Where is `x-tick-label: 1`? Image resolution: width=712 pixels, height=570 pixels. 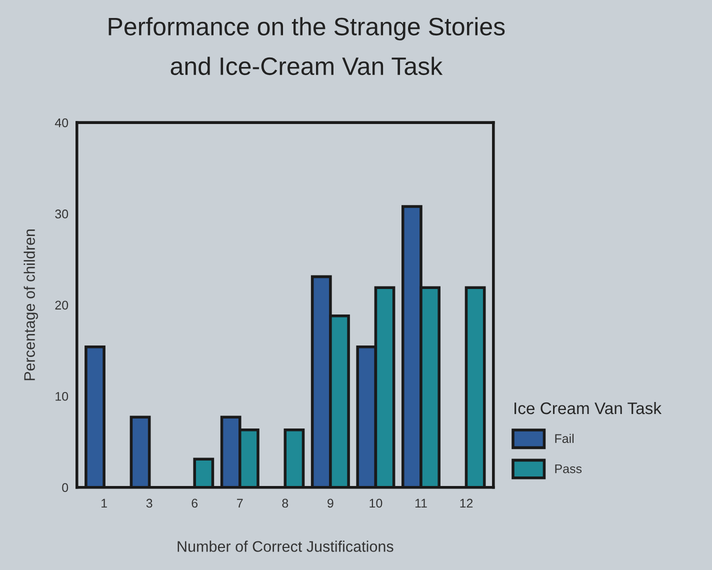
x-tick-label: 1 is located at coordinates (104, 503).